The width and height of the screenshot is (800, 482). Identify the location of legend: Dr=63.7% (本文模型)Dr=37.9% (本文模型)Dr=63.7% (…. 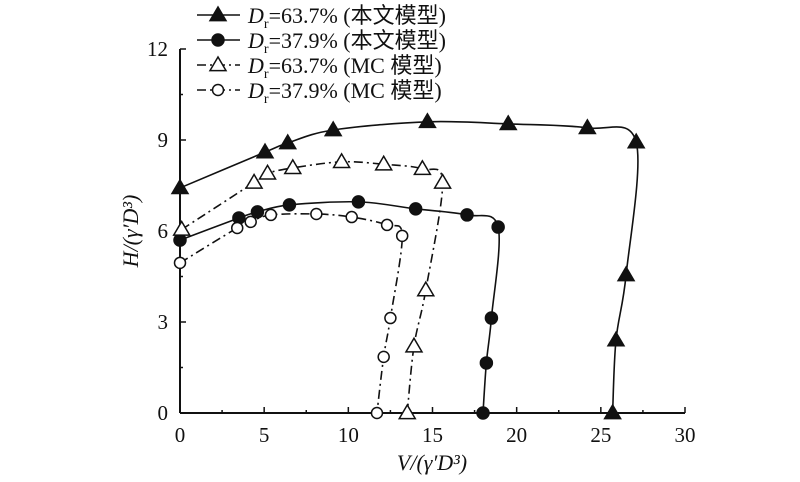
(321, 55).